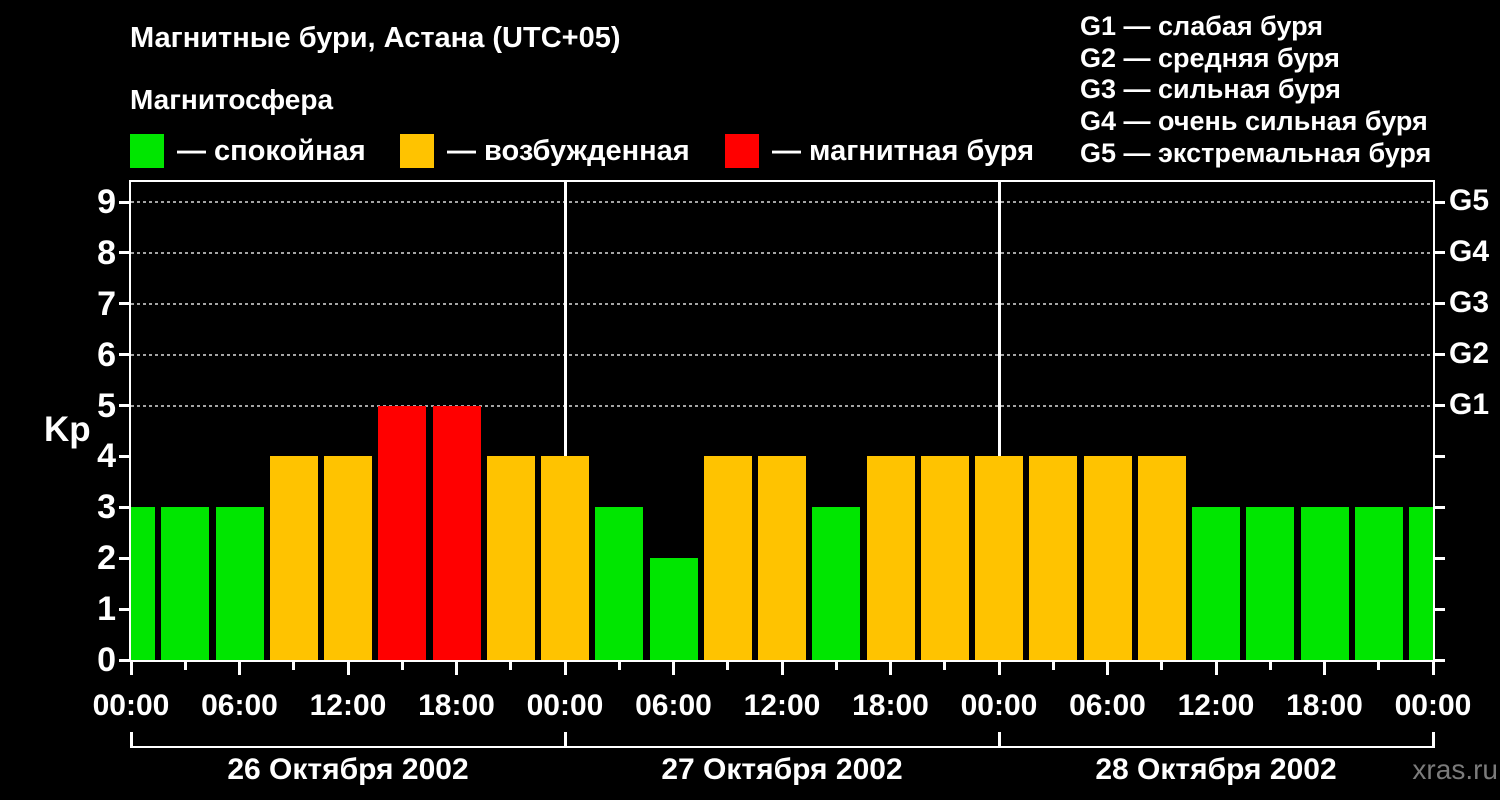 The width and height of the screenshot is (1500, 800). I want to click on storm-scale-item-G1: G1 — слабая буря, so click(1202, 26).